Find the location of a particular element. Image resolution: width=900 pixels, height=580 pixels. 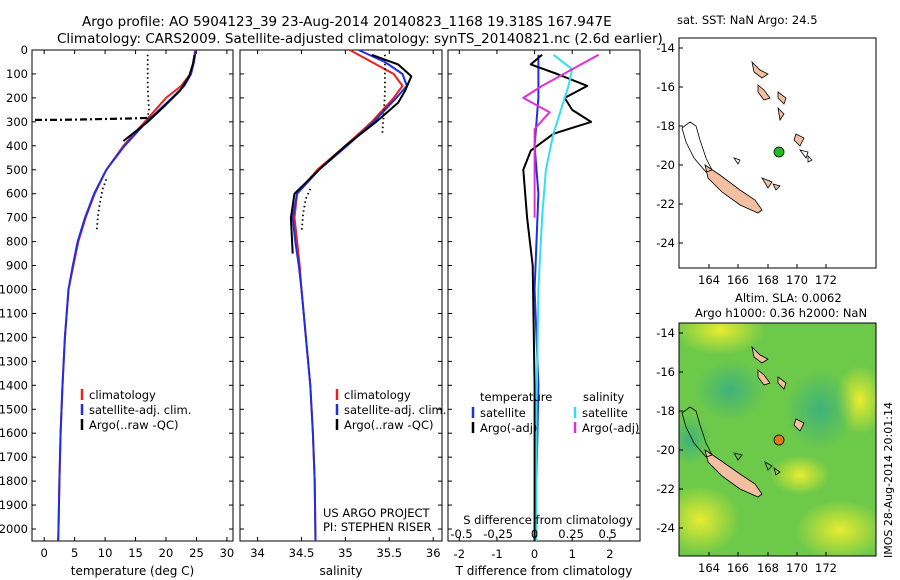

x-tick-label: 25 is located at coordinates (196, 553).